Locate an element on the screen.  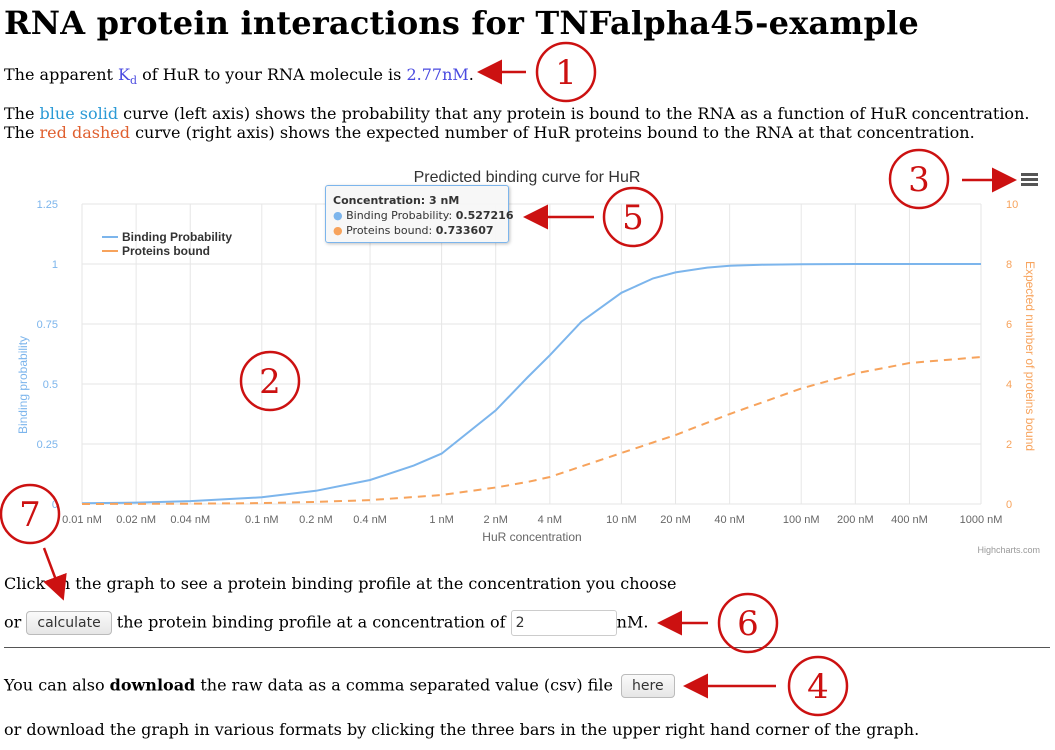
x-tick-label: 100 nM is located at coordinates (801, 520).